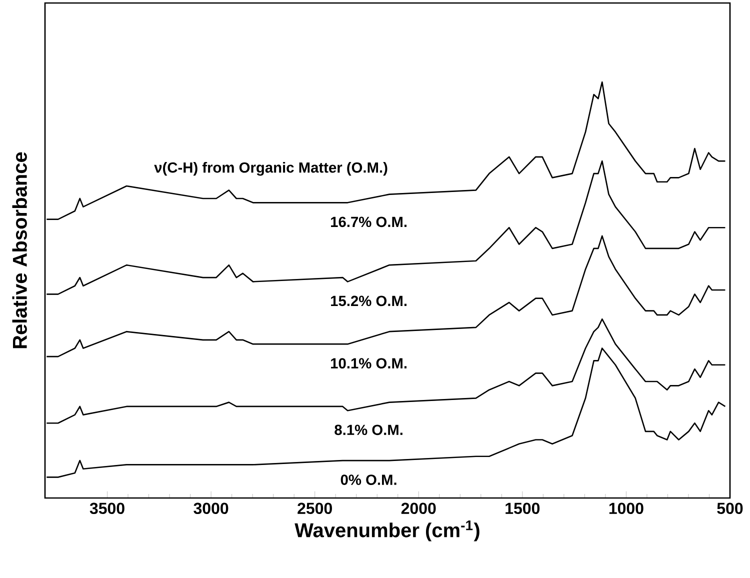 This screenshot has height=578, width=750. Describe the element at coordinates (107, 508) in the screenshot. I see `x-tick-label: 3500` at that location.